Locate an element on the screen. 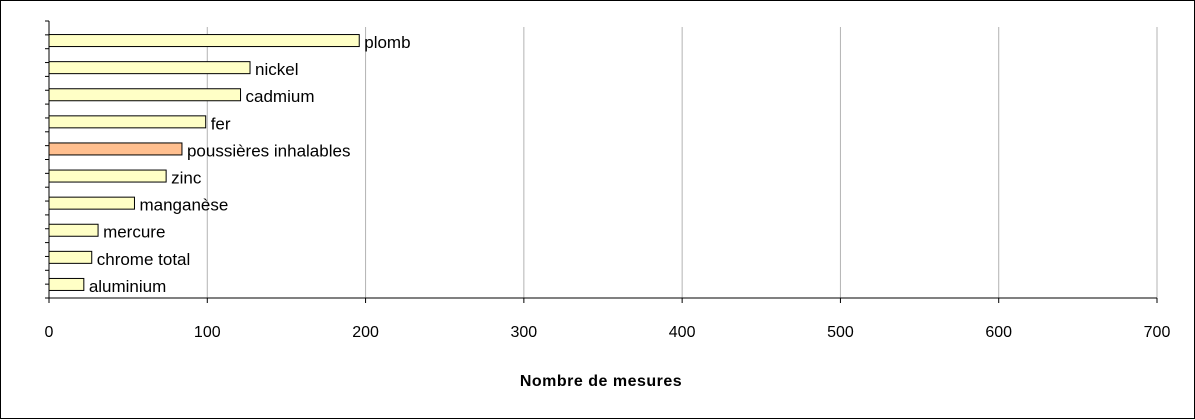 This screenshot has height=420, width=1195. x-tick-label: 700 is located at coordinates (1157, 332).